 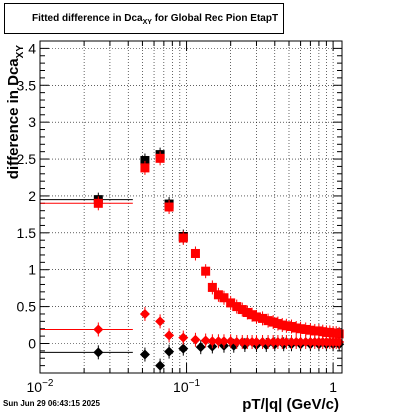 I want to click on y-tick-label: 4, so click(x=32, y=48).